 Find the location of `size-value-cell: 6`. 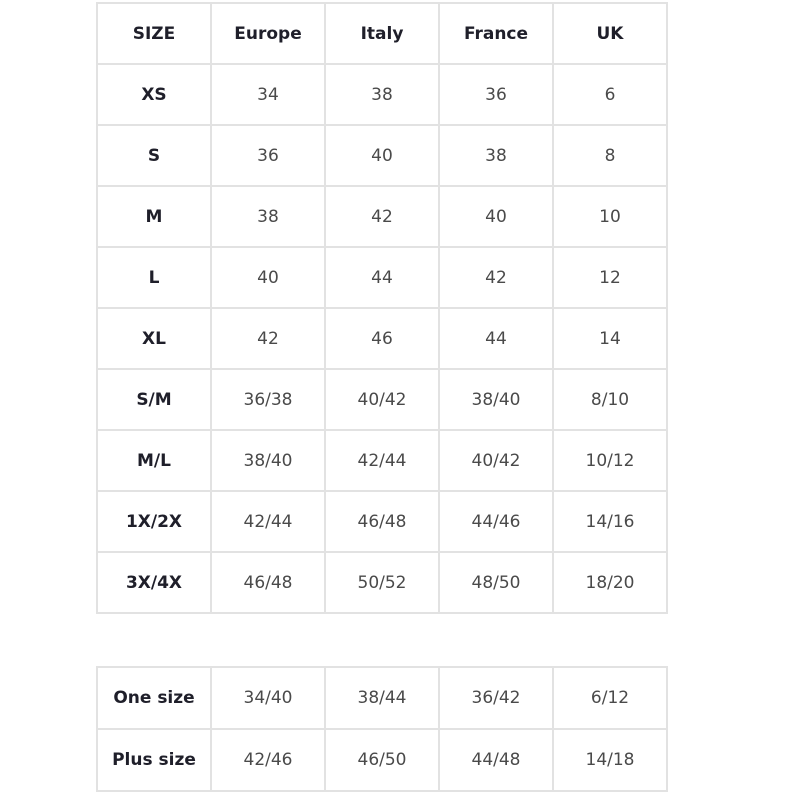

size-value-cell: 6 is located at coordinates (610, 94).